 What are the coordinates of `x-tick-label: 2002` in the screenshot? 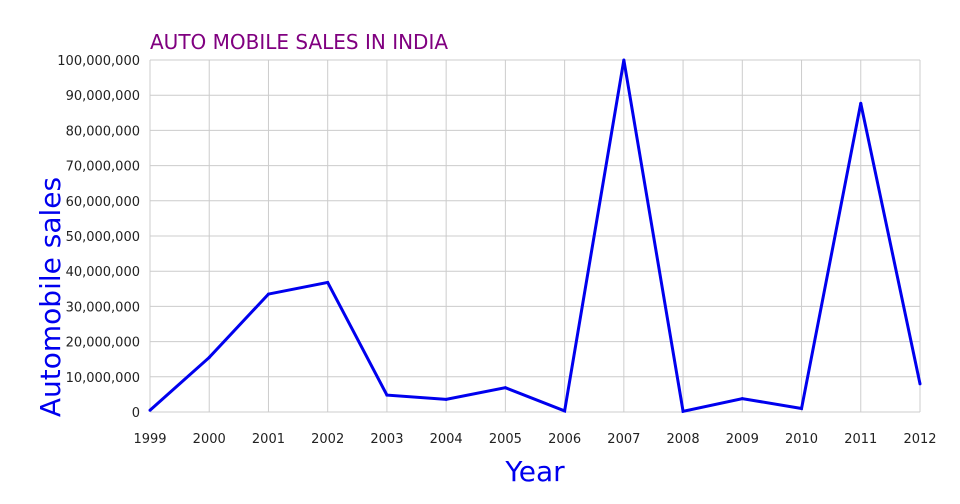 It's located at (327, 439).